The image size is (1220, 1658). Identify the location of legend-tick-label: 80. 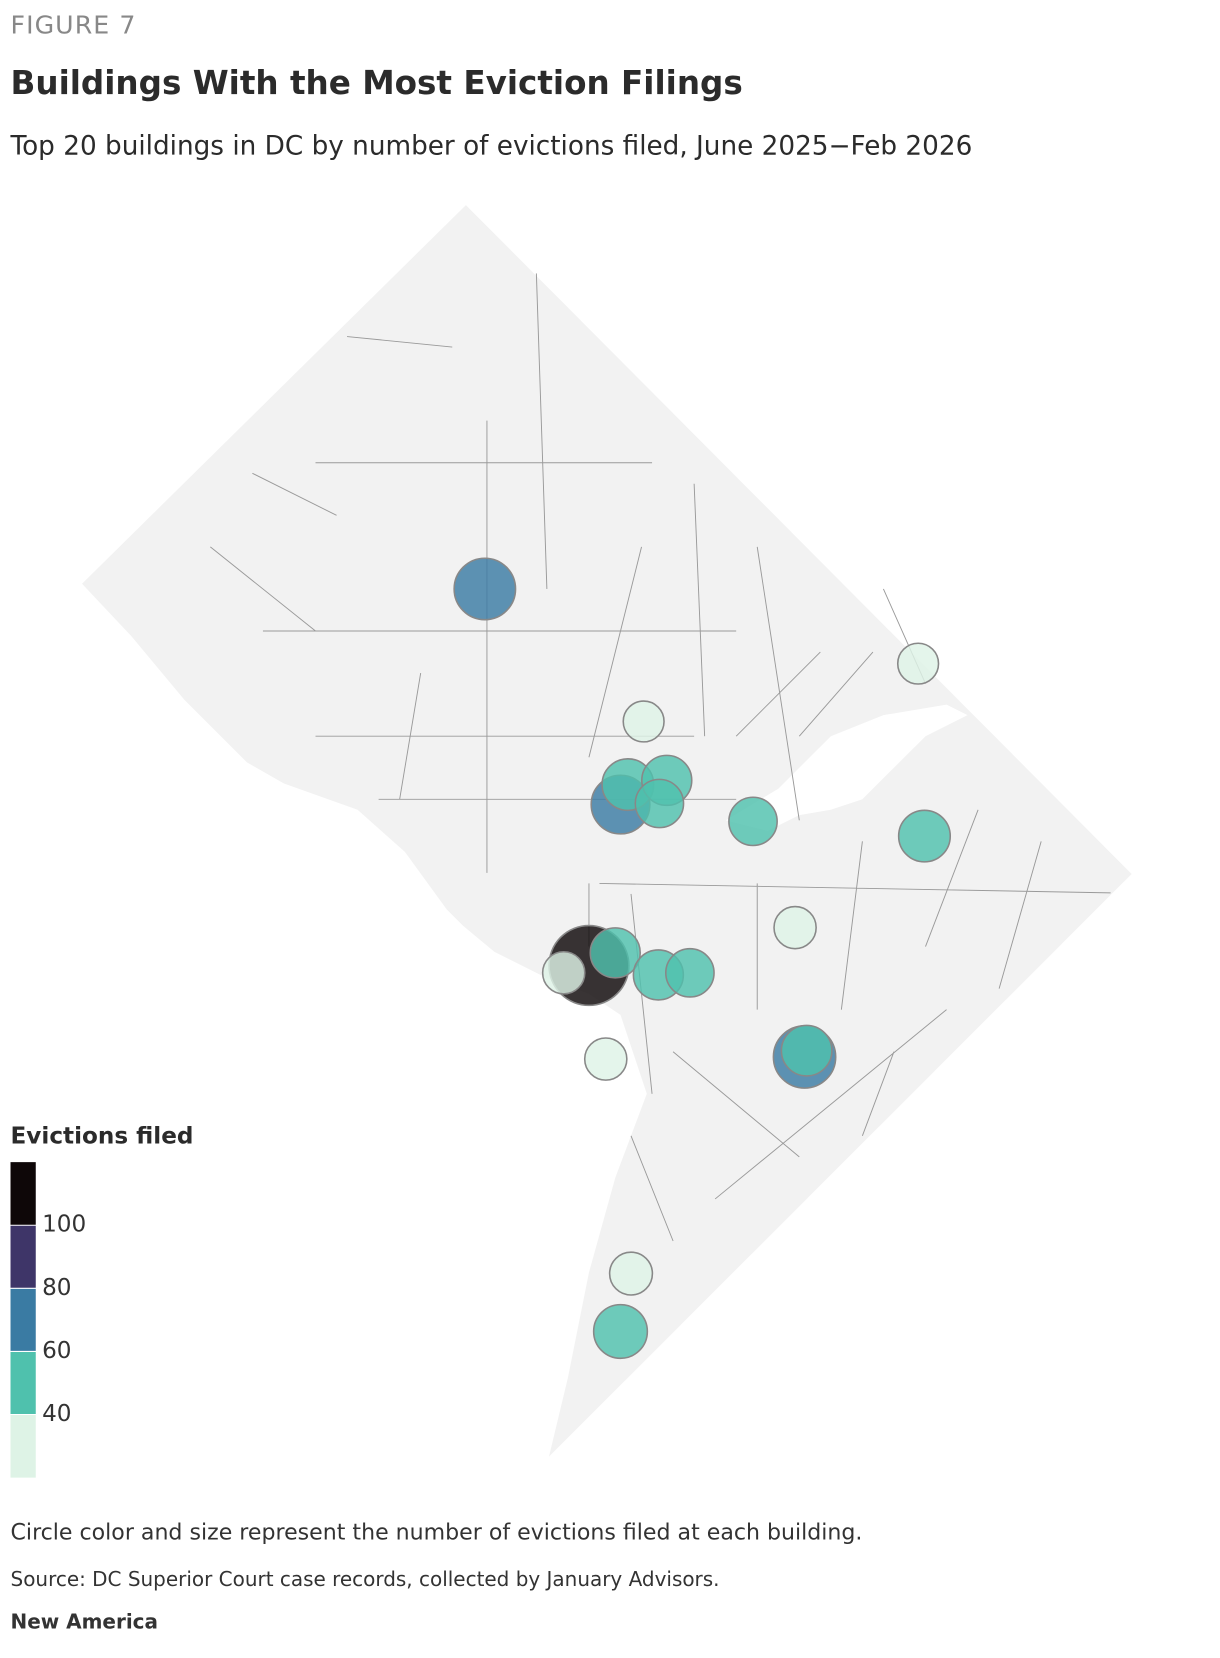
(56, 1288).